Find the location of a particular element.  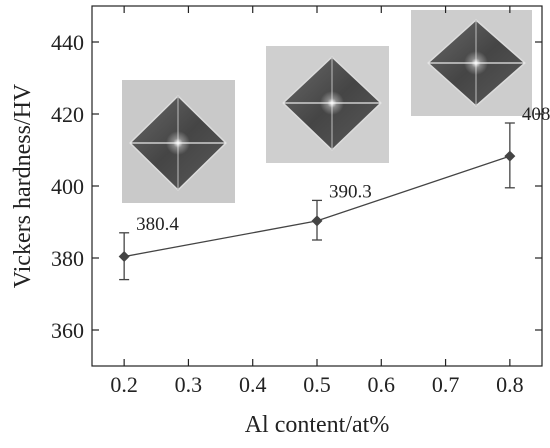

x-tick-label: 0.2 is located at coordinates (124, 384).